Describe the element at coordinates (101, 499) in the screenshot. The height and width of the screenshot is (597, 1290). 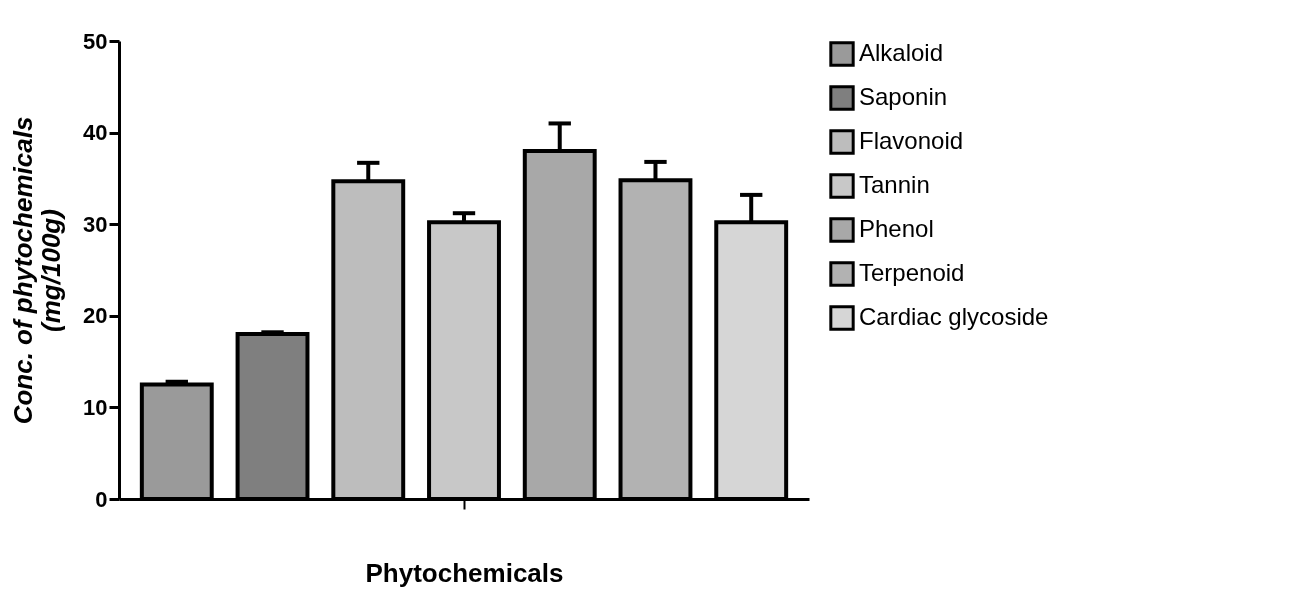
I see `y-tick-label: 0` at that location.